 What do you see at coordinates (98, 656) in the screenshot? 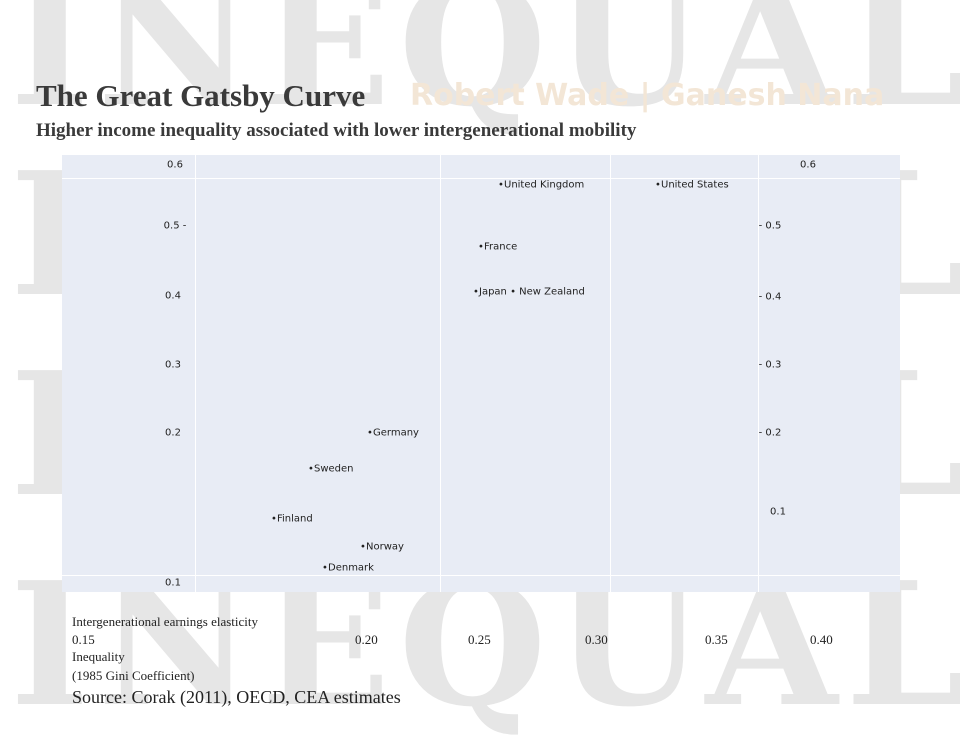
I see `x-axis-title: Inequality` at bounding box center [98, 656].